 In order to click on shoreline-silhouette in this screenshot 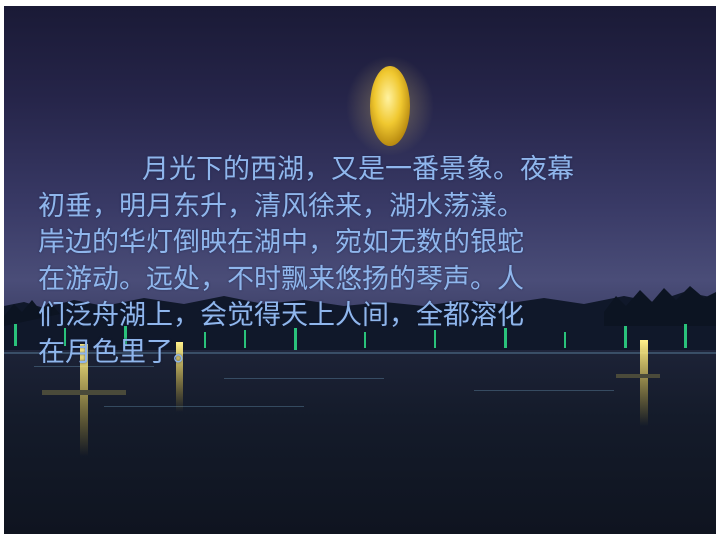, I will do `click(360, 321)`.